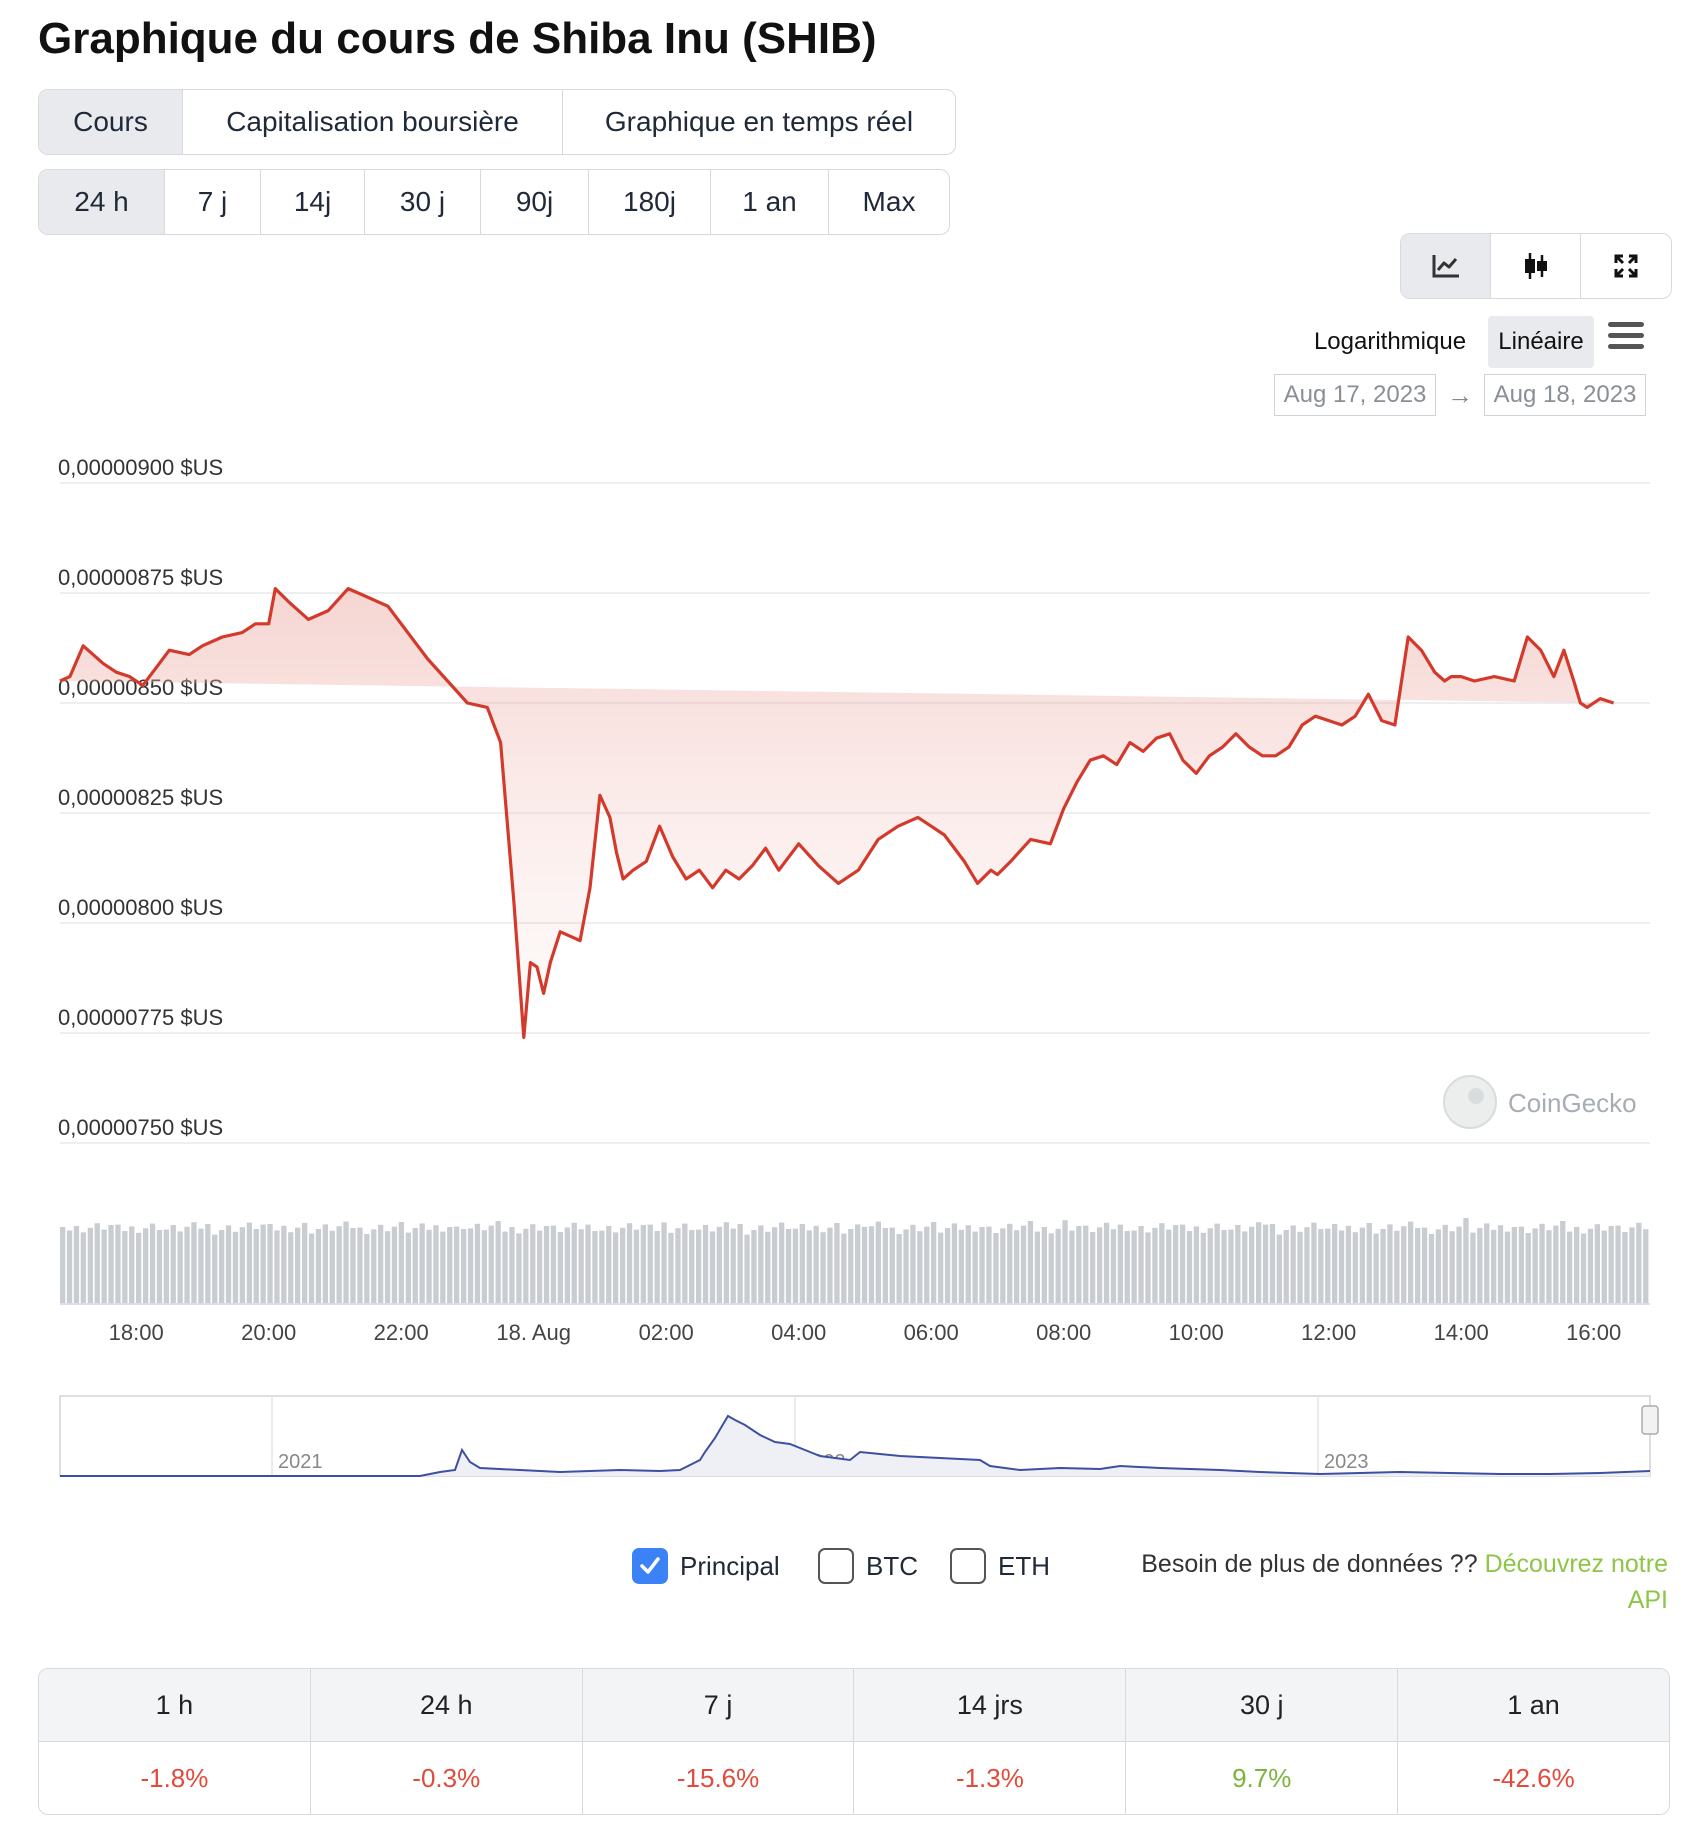  I want to click on hamburger-menu-icon, so click(1626, 337).